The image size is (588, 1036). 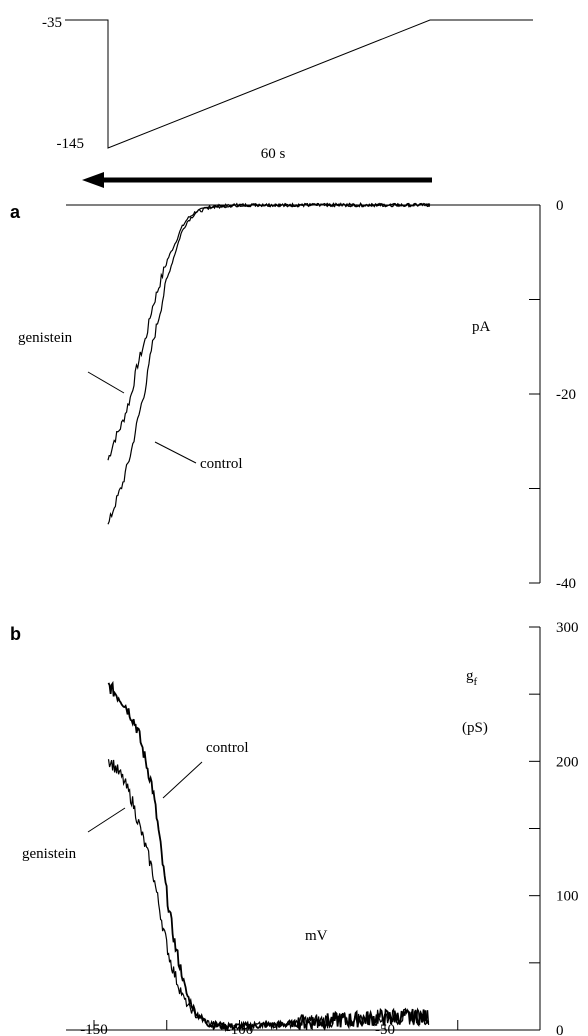 I want to click on panel-b-genistein-label: genistein, so click(x=49, y=854).